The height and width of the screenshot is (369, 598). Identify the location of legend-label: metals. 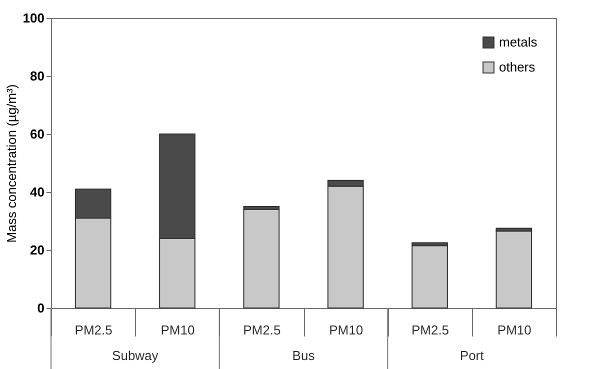
(518, 42).